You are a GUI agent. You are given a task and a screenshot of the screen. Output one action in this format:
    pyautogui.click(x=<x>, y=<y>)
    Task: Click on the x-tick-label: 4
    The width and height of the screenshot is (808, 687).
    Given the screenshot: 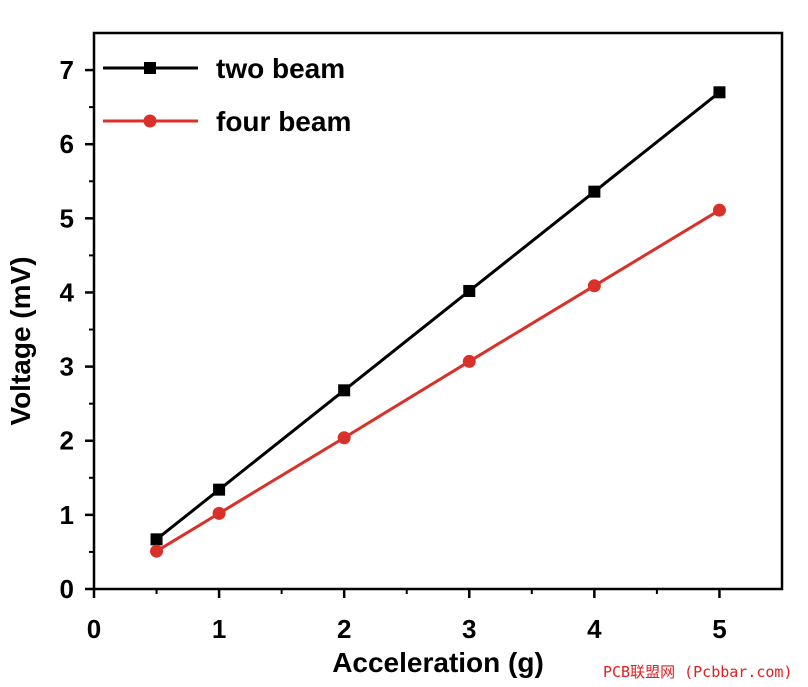 What is the action you would take?
    pyautogui.click(x=594, y=629)
    